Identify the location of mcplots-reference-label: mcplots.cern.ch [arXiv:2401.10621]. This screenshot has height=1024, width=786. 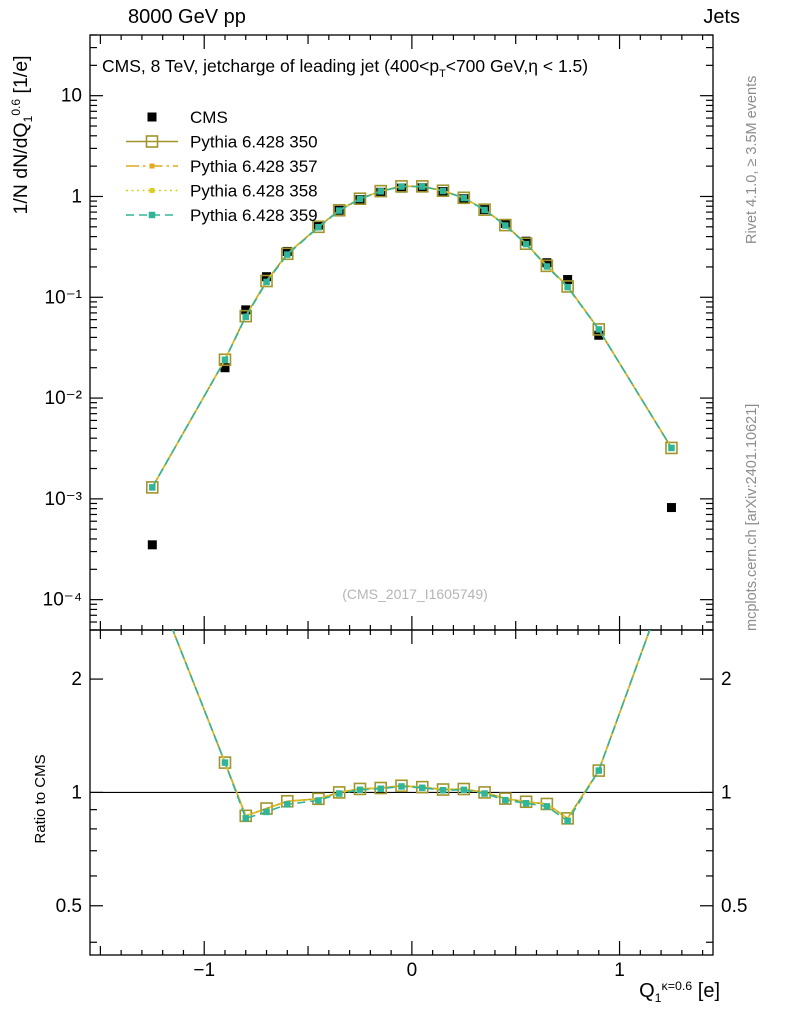
(752, 517).